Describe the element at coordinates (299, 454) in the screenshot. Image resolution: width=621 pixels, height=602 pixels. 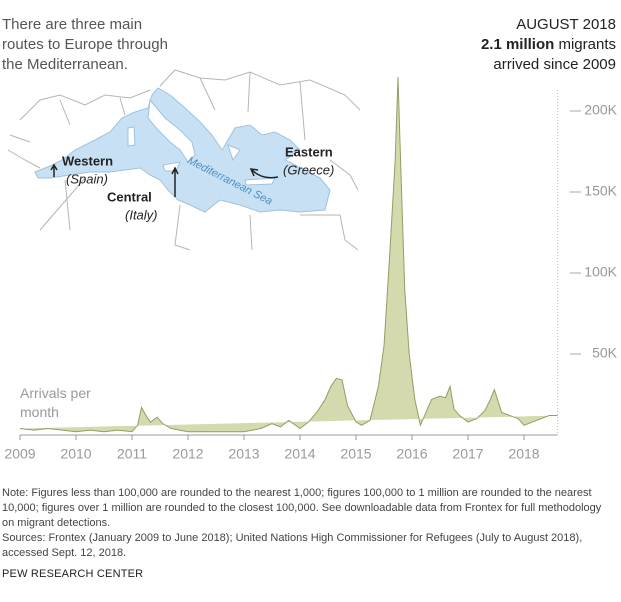
I see `x-tick-label: 2014` at that location.